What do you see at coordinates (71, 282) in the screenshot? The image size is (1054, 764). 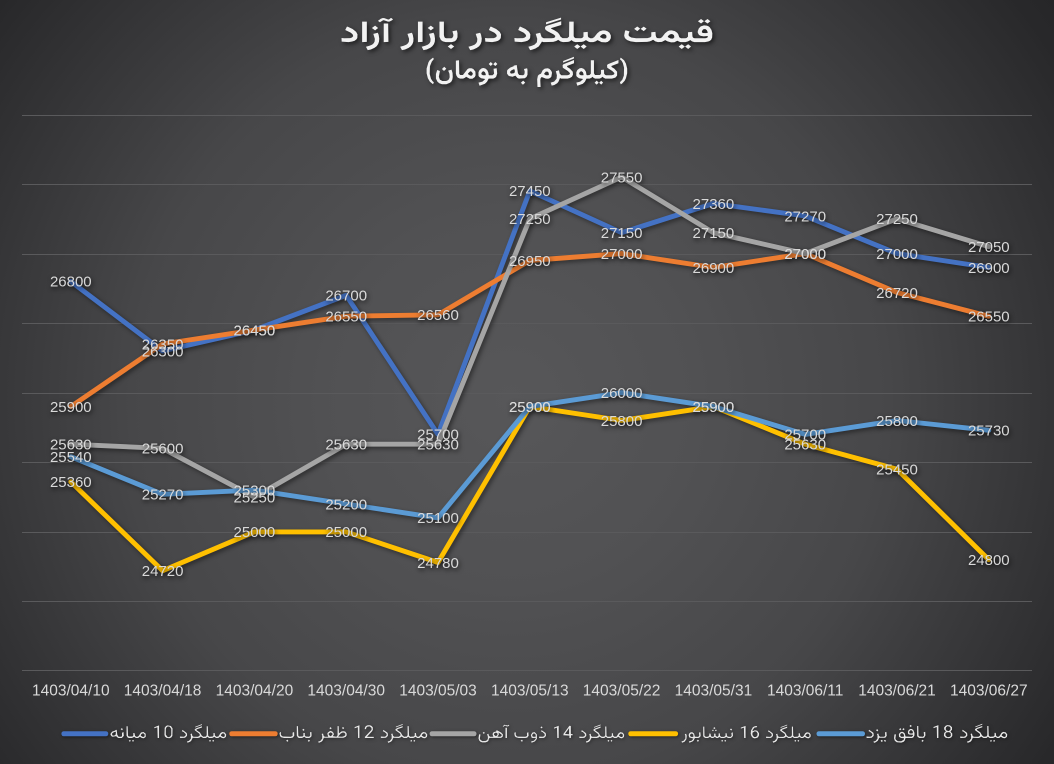 I see `svg-text: 26800` at bounding box center [71, 282].